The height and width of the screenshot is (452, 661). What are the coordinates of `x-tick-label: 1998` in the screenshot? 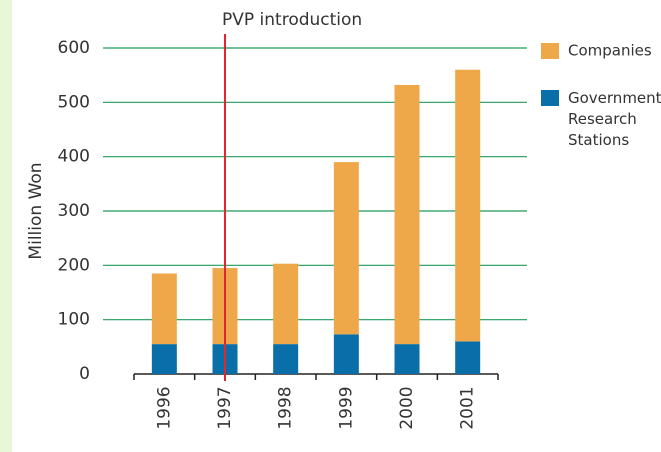 It's located at (286, 407).